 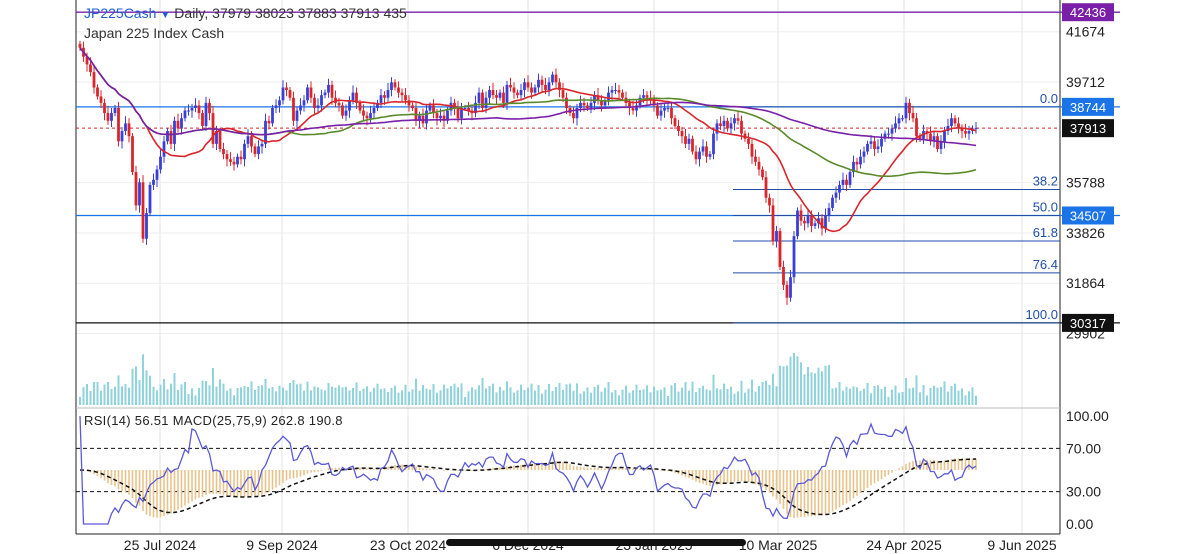 What do you see at coordinates (596, 542) in the screenshot?
I see `time-scrollbar` at bounding box center [596, 542].